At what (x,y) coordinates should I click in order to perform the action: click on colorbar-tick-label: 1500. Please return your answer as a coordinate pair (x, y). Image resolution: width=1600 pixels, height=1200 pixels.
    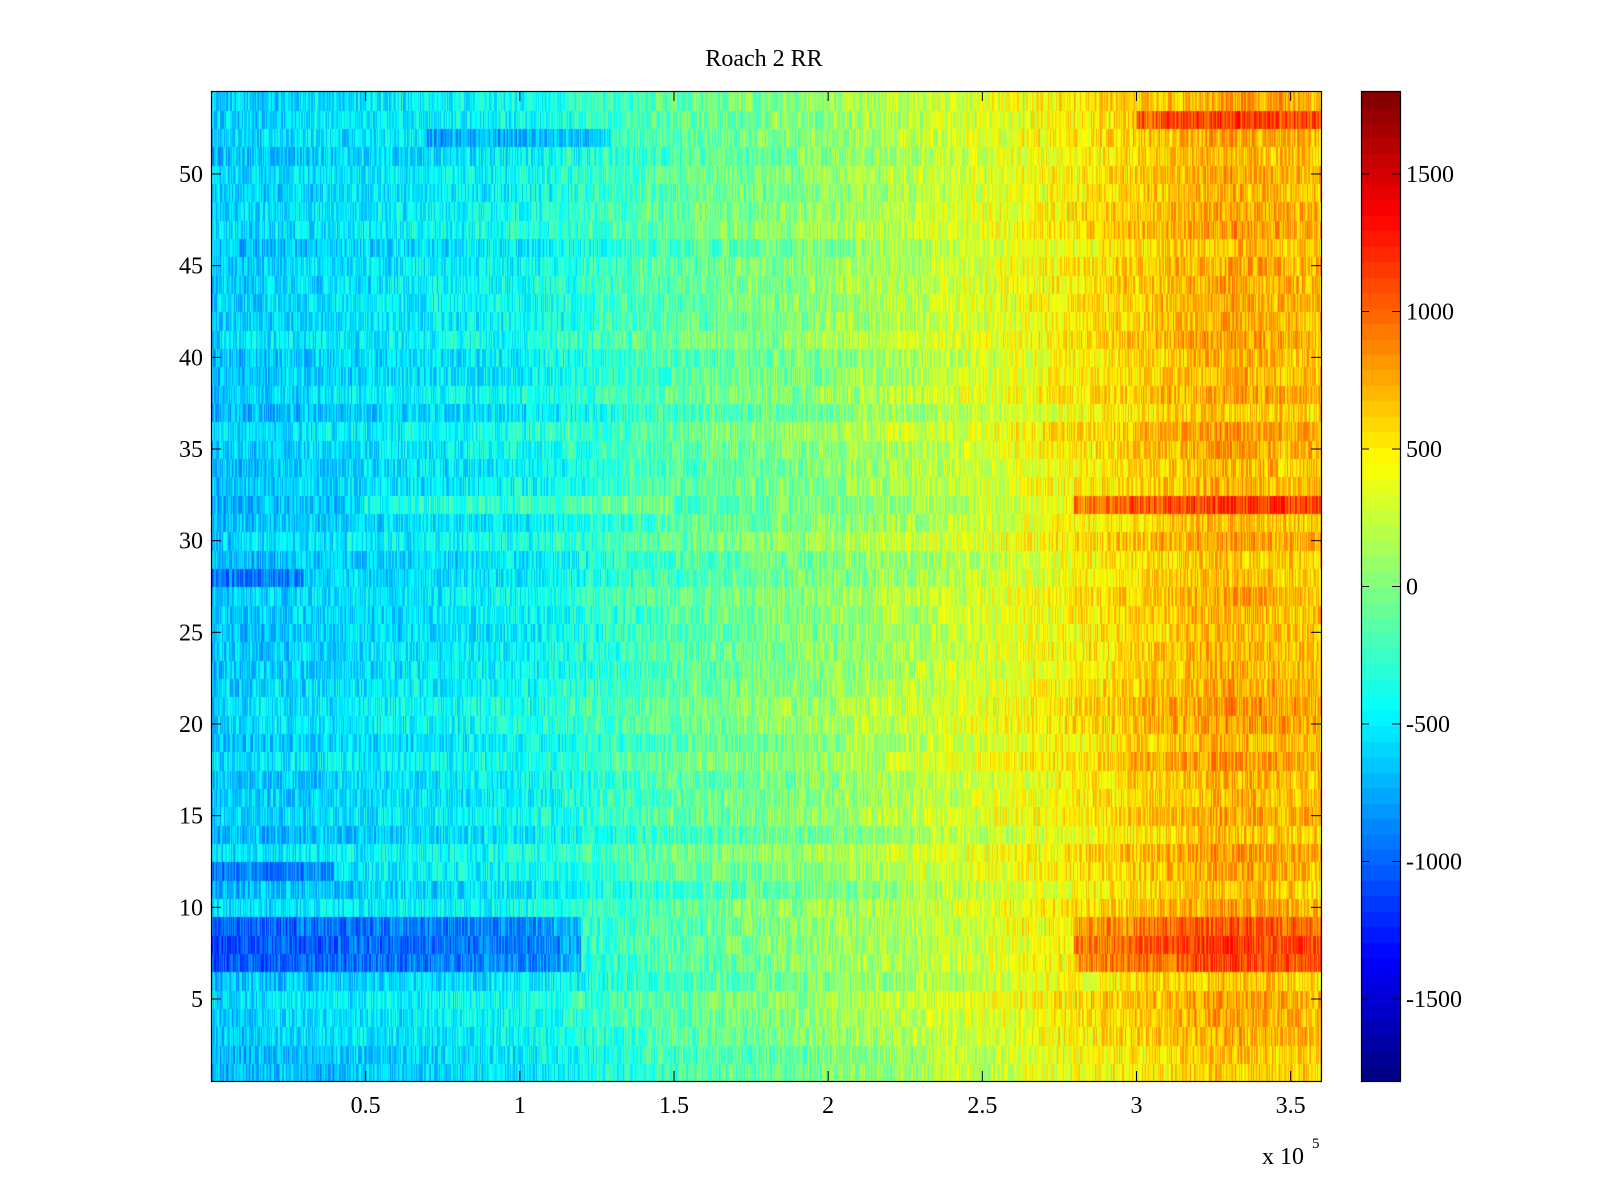
    Looking at the image, I should click on (1430, 175).